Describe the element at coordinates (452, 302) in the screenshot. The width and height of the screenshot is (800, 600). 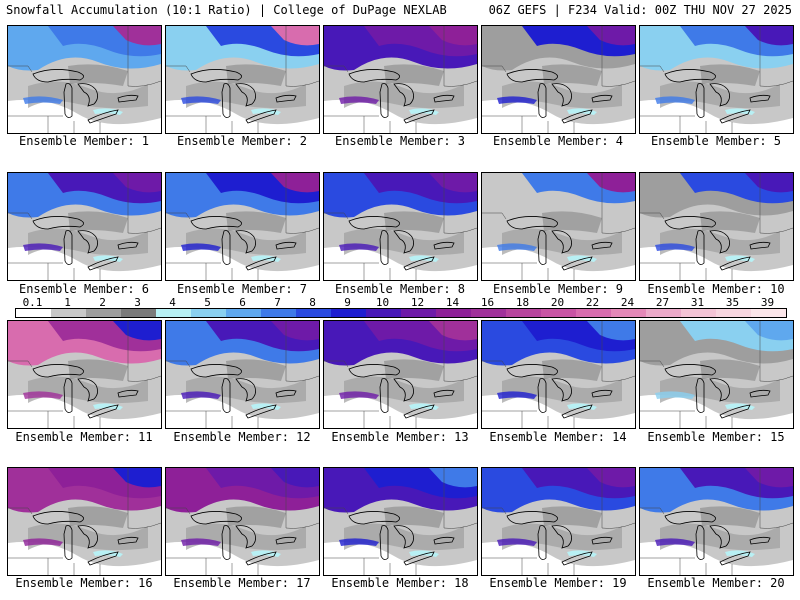
I see `colorbar-label: 14` at that location.